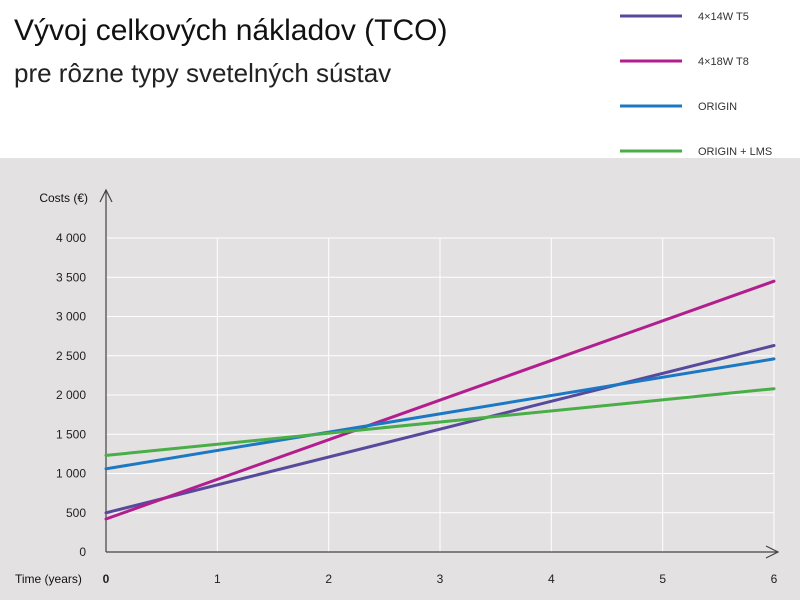 This screenshot has height=600, width=800. I want to click on y-tick-label: 2 000, so click(71, 395).